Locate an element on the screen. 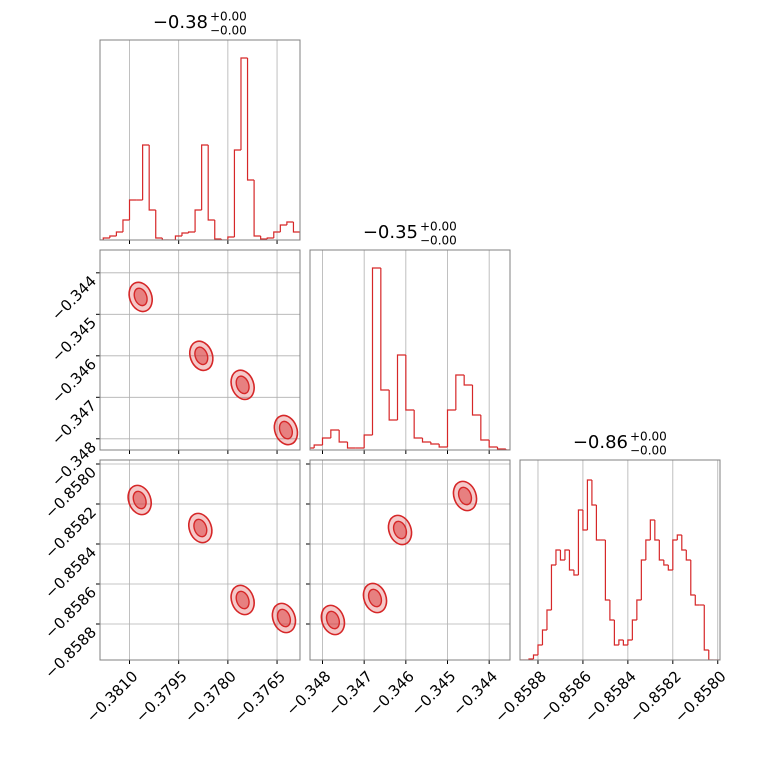 The height and width of the screenshot is (760, 760). y-tick-label: −0.347 is located at coordinates (74, 423).